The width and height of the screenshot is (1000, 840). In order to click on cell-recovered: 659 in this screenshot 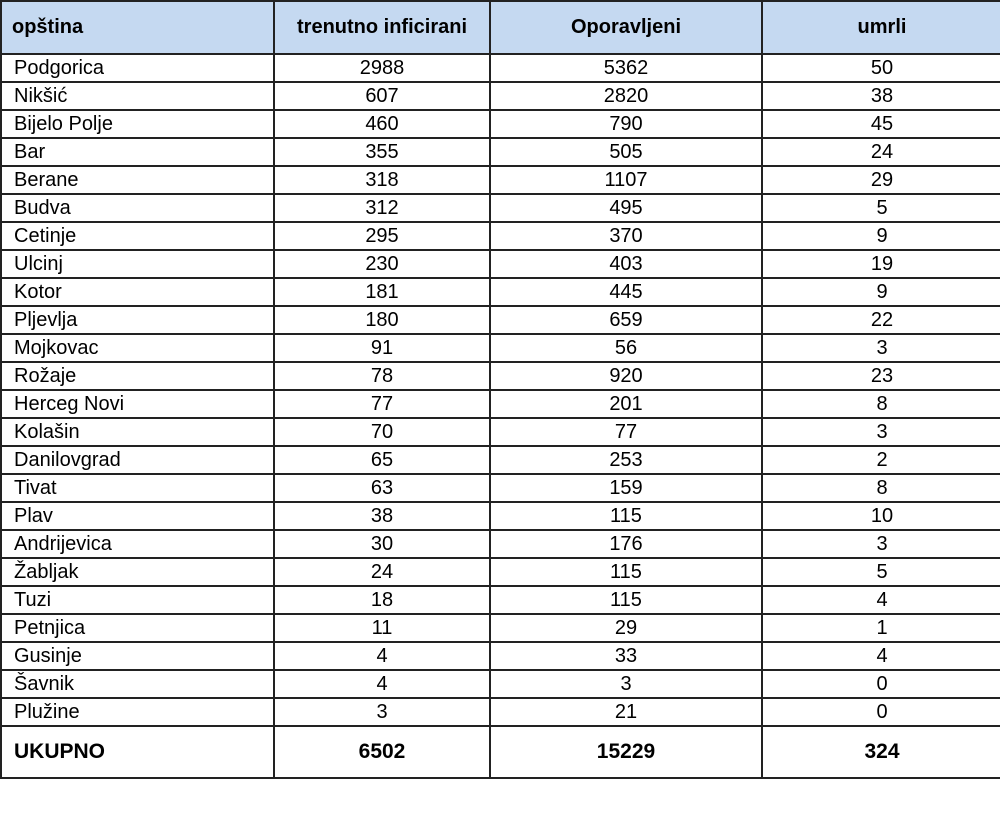, I will do `click(626, 320)`.